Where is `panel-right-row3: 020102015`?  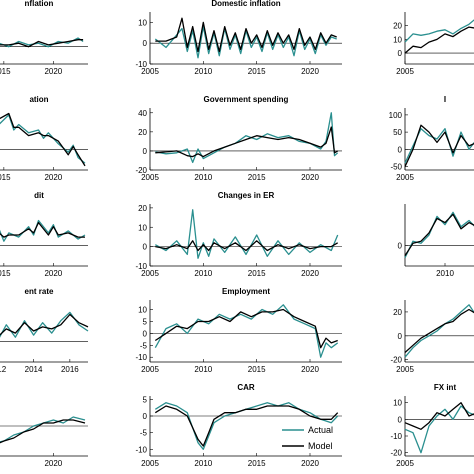
panel-right-row3: 020102015 is located at coordinates (436, 241).